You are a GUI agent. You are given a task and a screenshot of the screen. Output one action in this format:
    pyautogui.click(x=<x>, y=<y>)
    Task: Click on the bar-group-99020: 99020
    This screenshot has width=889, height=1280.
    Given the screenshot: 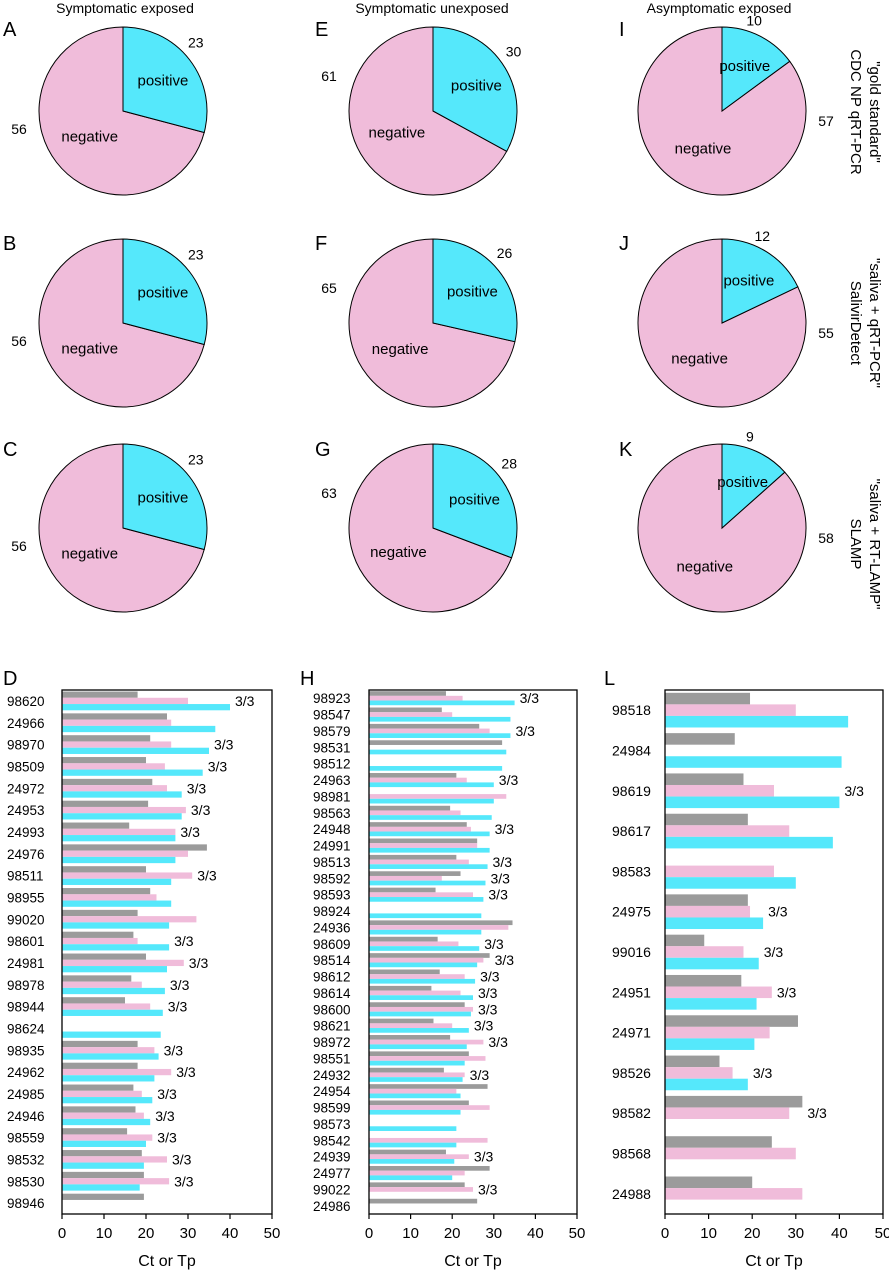 What is the action you would take?
    pyautogui.click(x=102, y=919)
    